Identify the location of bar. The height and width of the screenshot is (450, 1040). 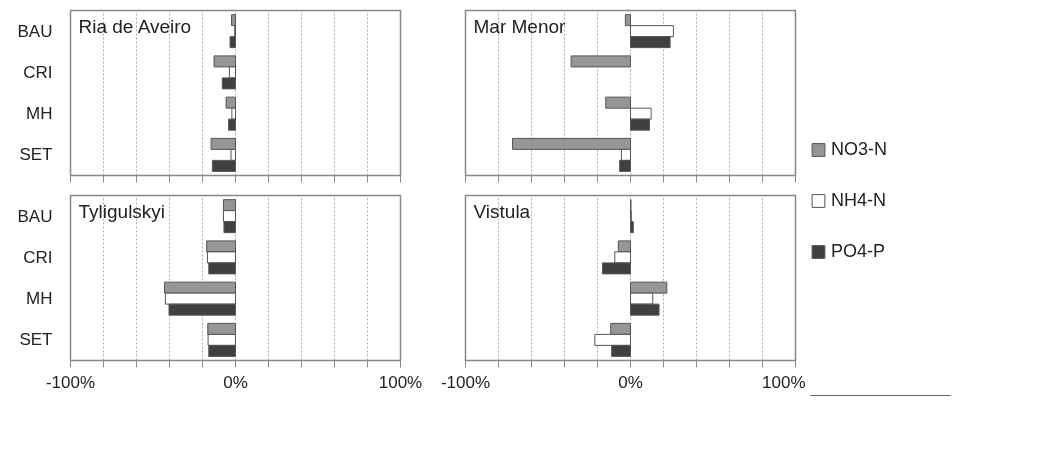
(600, 61).